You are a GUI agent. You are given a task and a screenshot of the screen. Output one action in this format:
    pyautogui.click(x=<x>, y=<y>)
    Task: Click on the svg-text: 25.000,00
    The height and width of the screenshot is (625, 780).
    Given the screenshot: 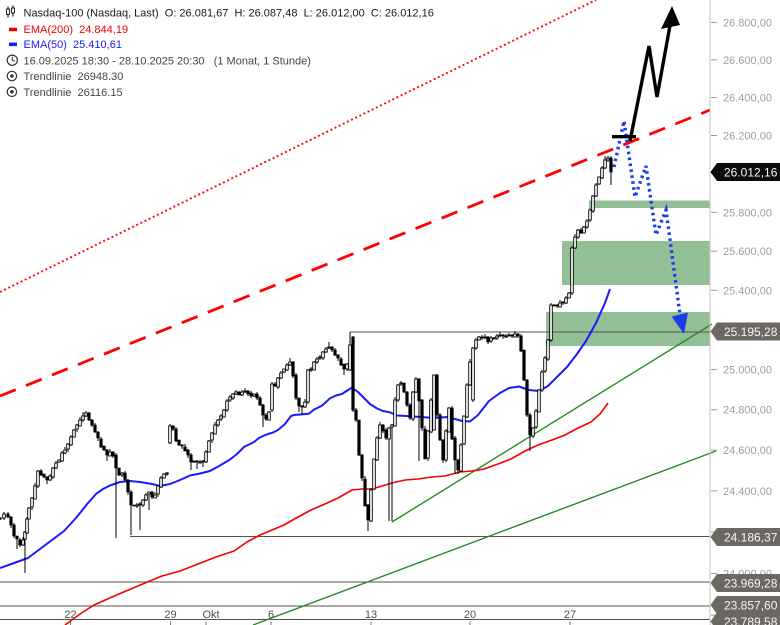 What is the action you would take?
    pyautogui.click(x=747, y=371)
    